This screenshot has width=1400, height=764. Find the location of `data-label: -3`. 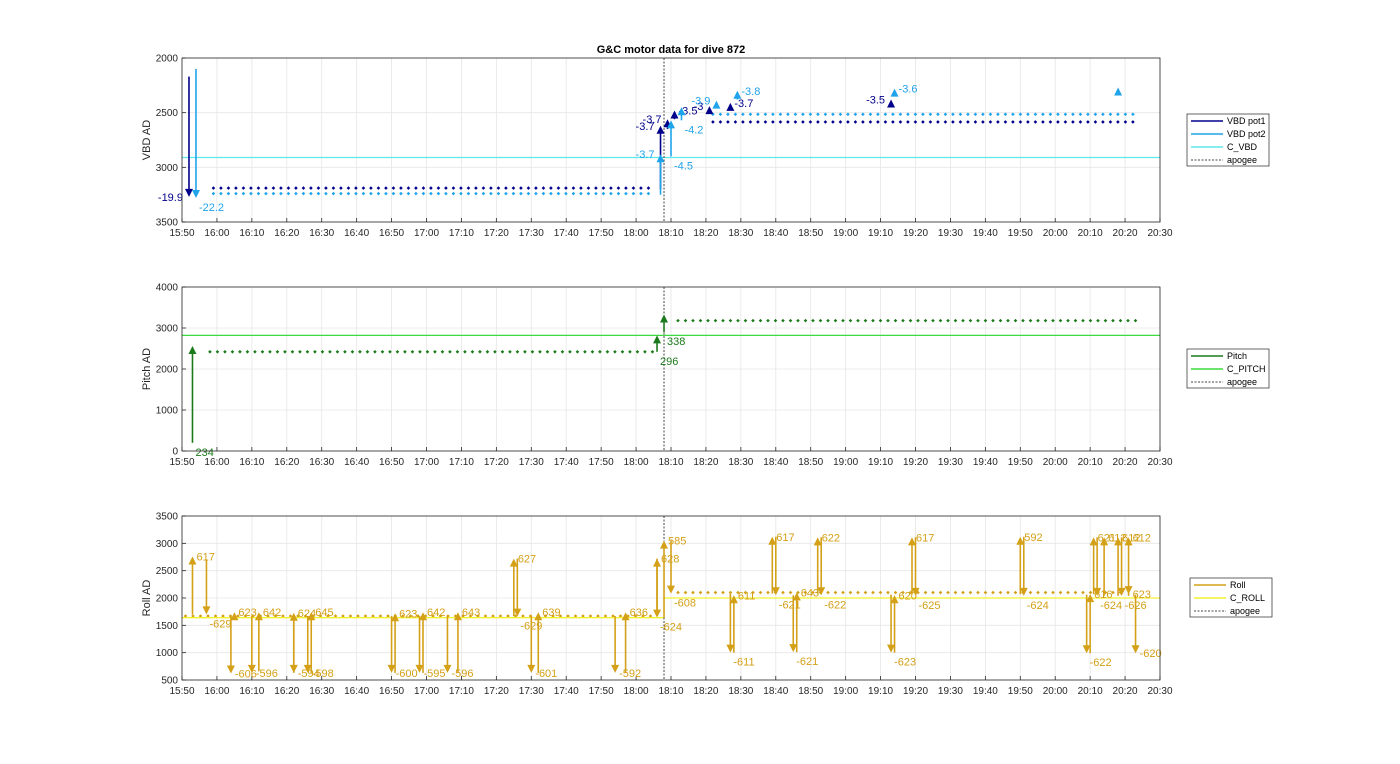

data-label: -3 is located at coordinates (699, 107).